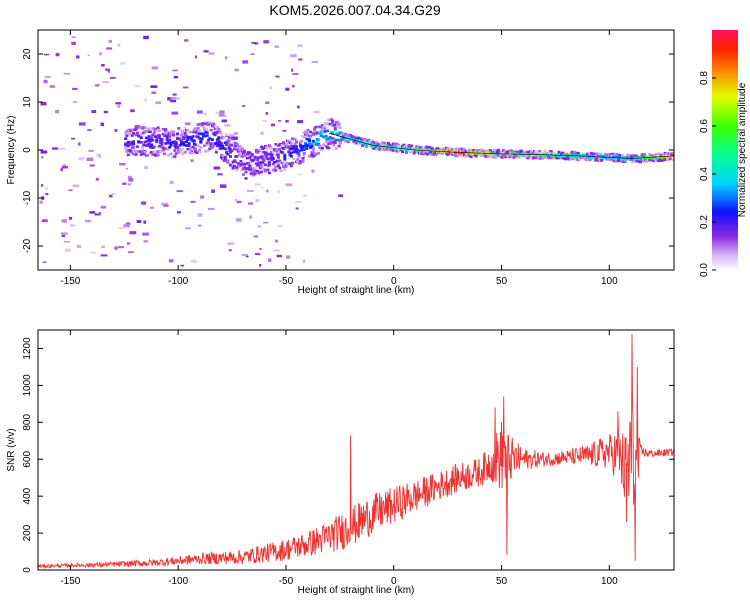  What do you see at coordinates (70, 281) in the screenshot?
I see `x-tick-label: -150` at bounding box center [70, 281].